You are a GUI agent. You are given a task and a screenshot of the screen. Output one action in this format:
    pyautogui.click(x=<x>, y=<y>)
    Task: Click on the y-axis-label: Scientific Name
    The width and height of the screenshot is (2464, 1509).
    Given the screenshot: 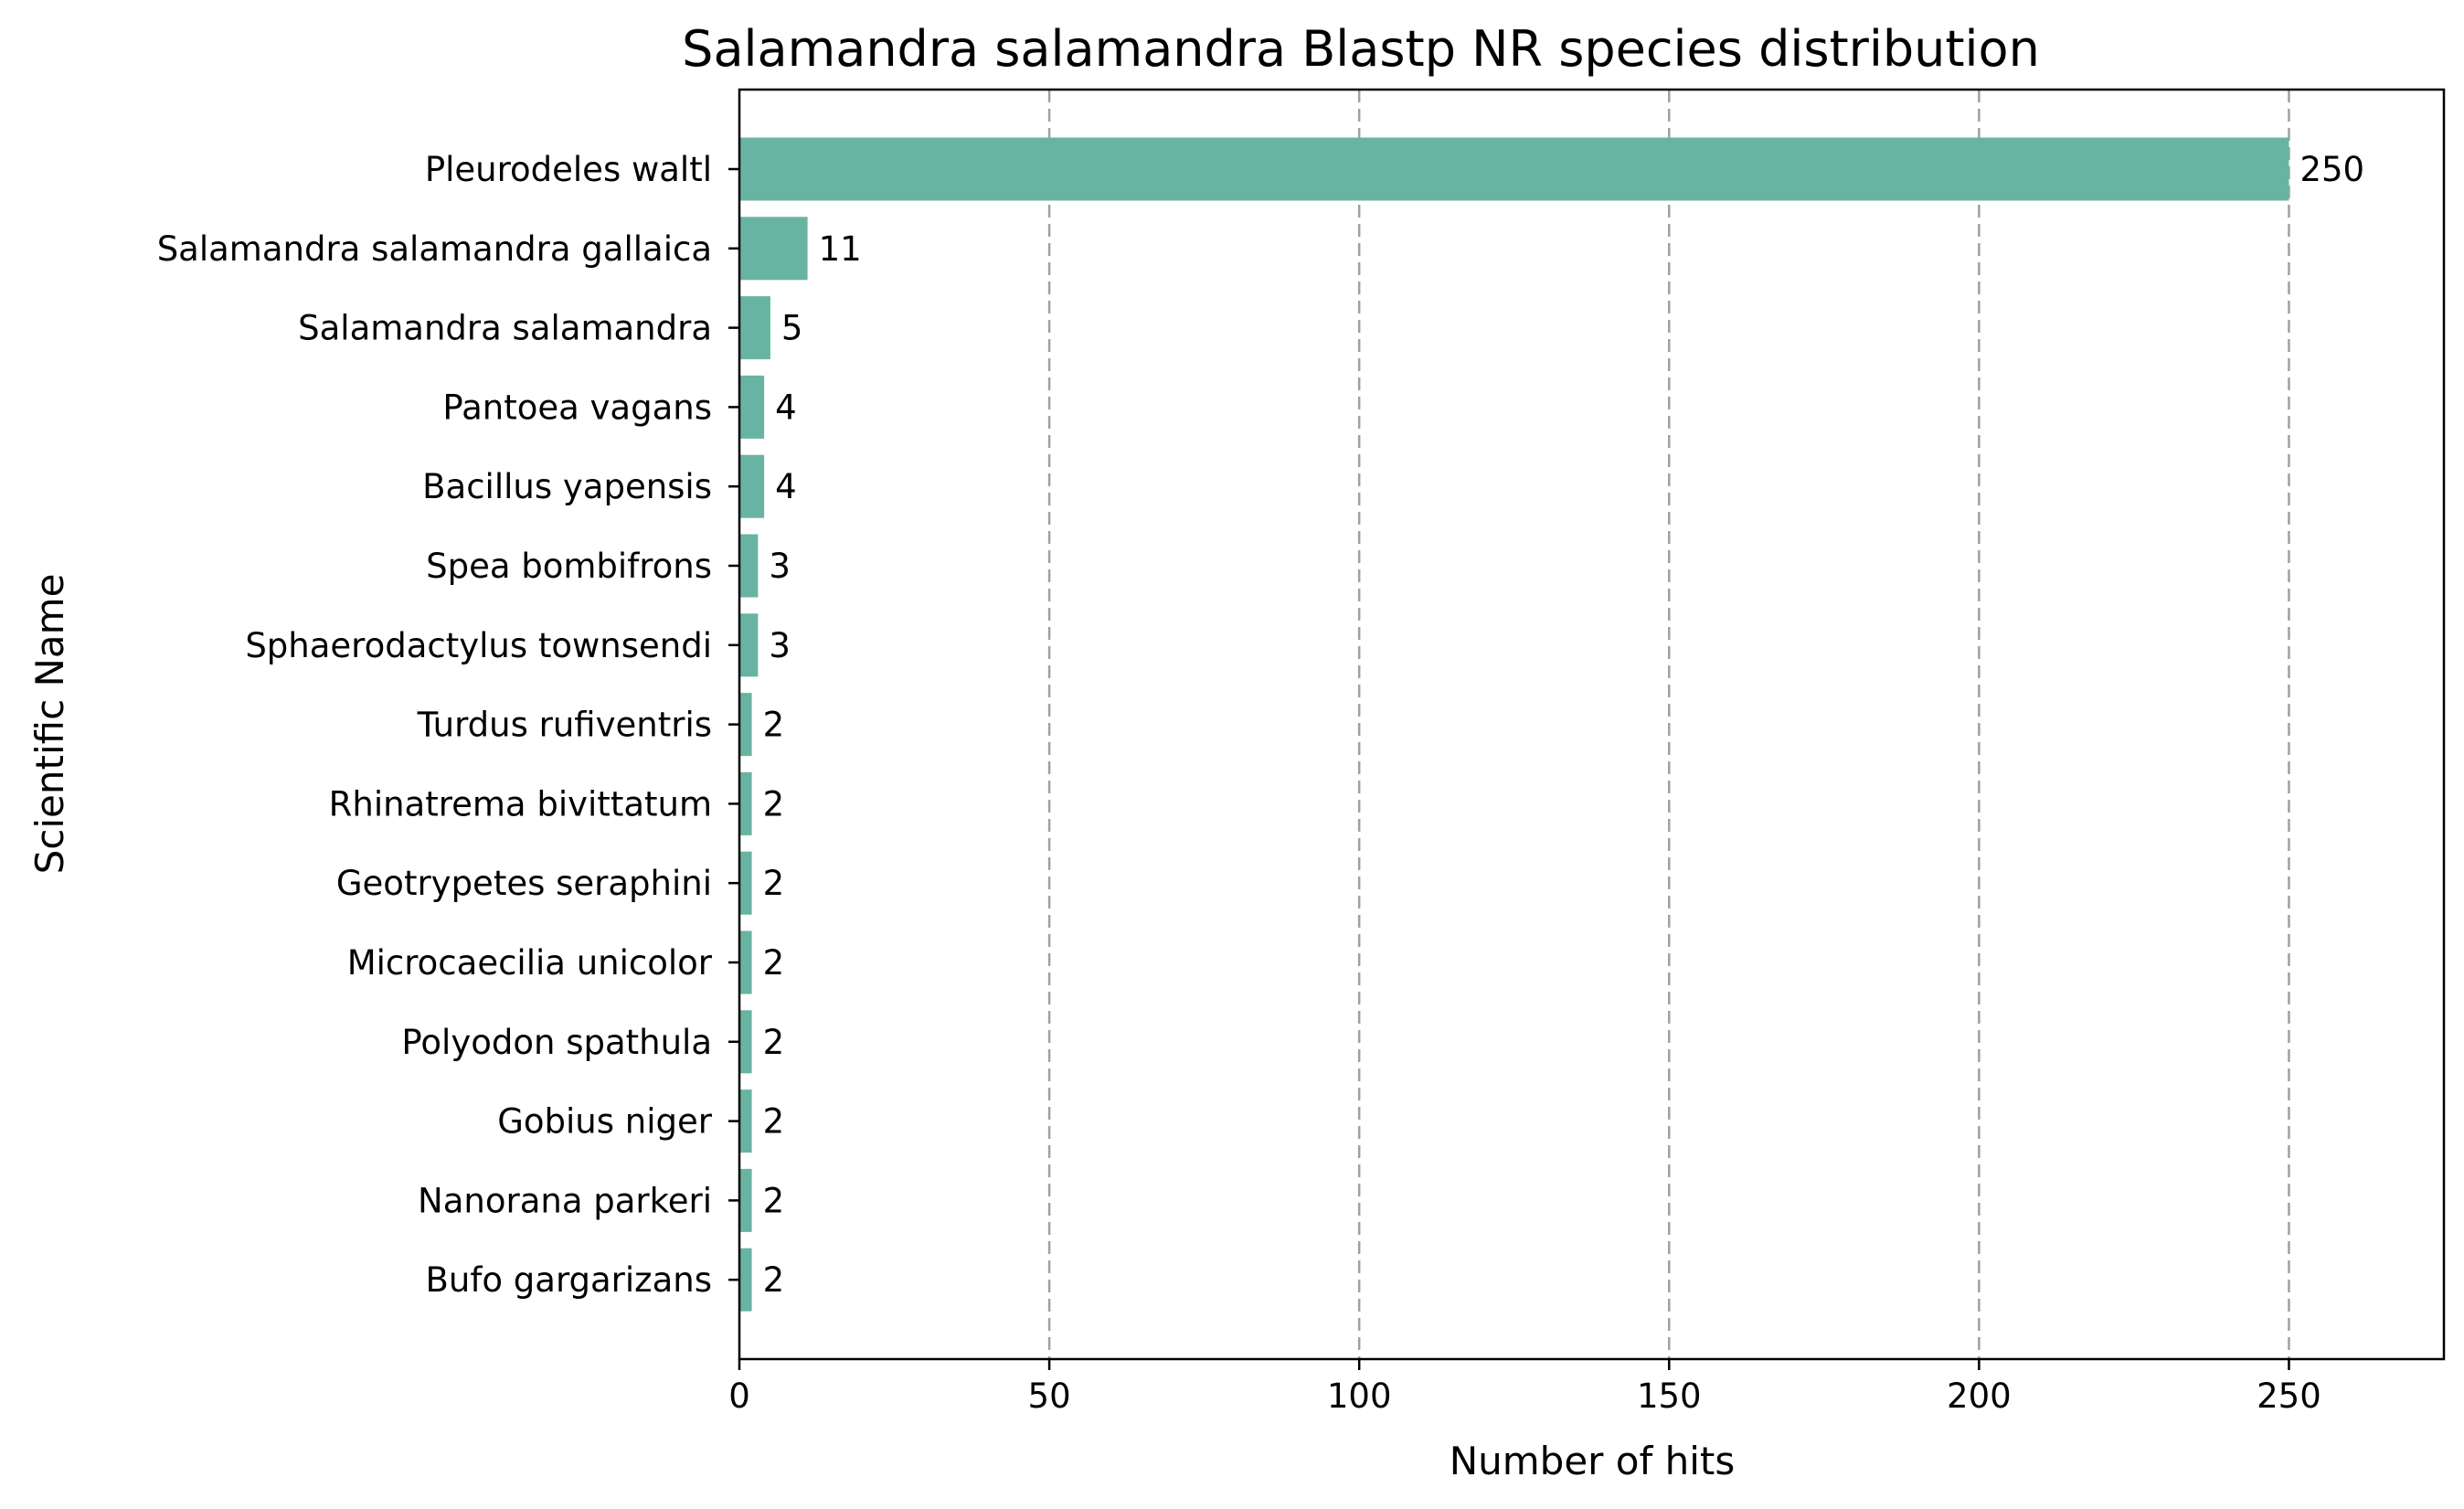 What is the action you would take?
    pyautogui.click(x=49, y=725)
    